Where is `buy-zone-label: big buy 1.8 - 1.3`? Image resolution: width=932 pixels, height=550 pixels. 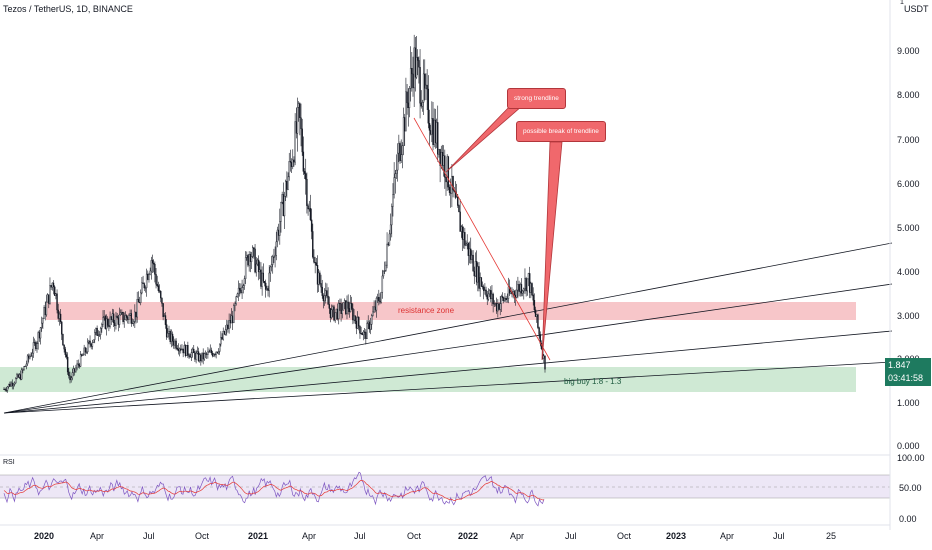
buy-zone-label: big buy 1.8 - 1.3 is located at coordinates (593, 381).